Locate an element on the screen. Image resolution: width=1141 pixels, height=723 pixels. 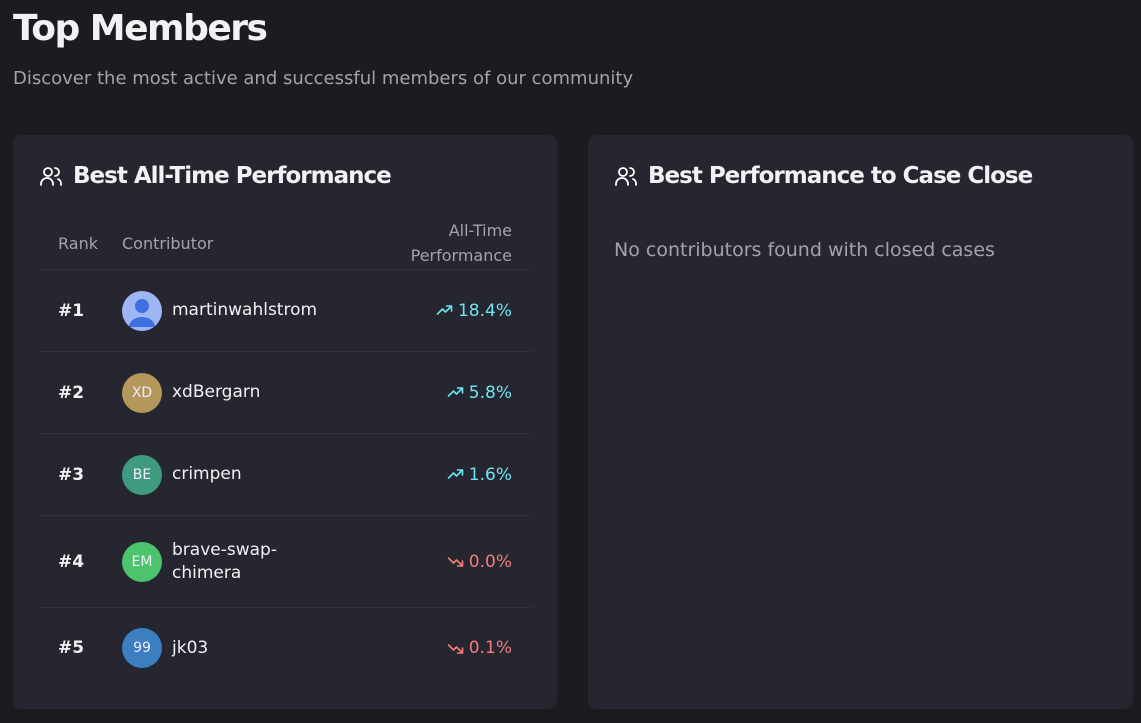
table-row: #1 martinwahlstrom 18.4% is located at coordinates (286, 311).